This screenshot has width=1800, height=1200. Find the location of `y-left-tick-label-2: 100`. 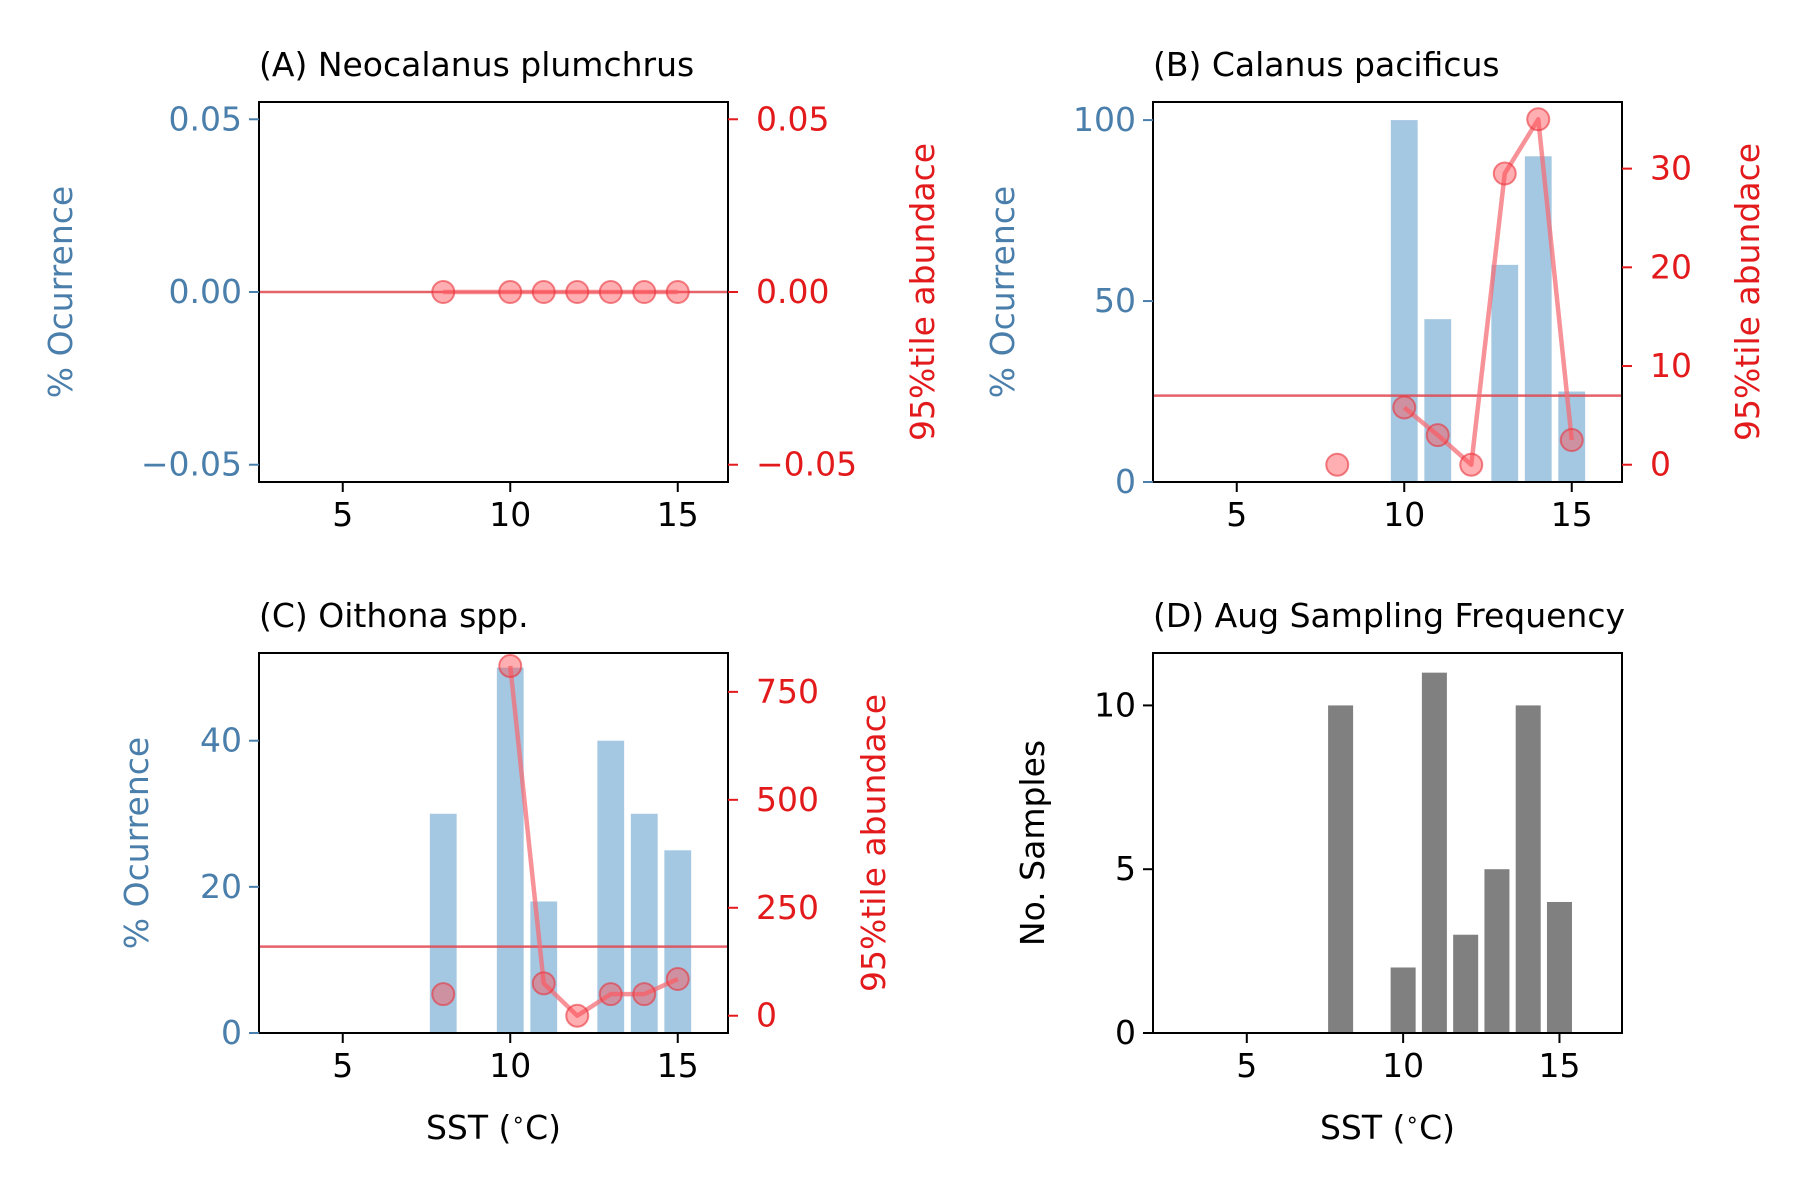

y-left-tick-label-2: 100 is located at coordinates (1104, 119).